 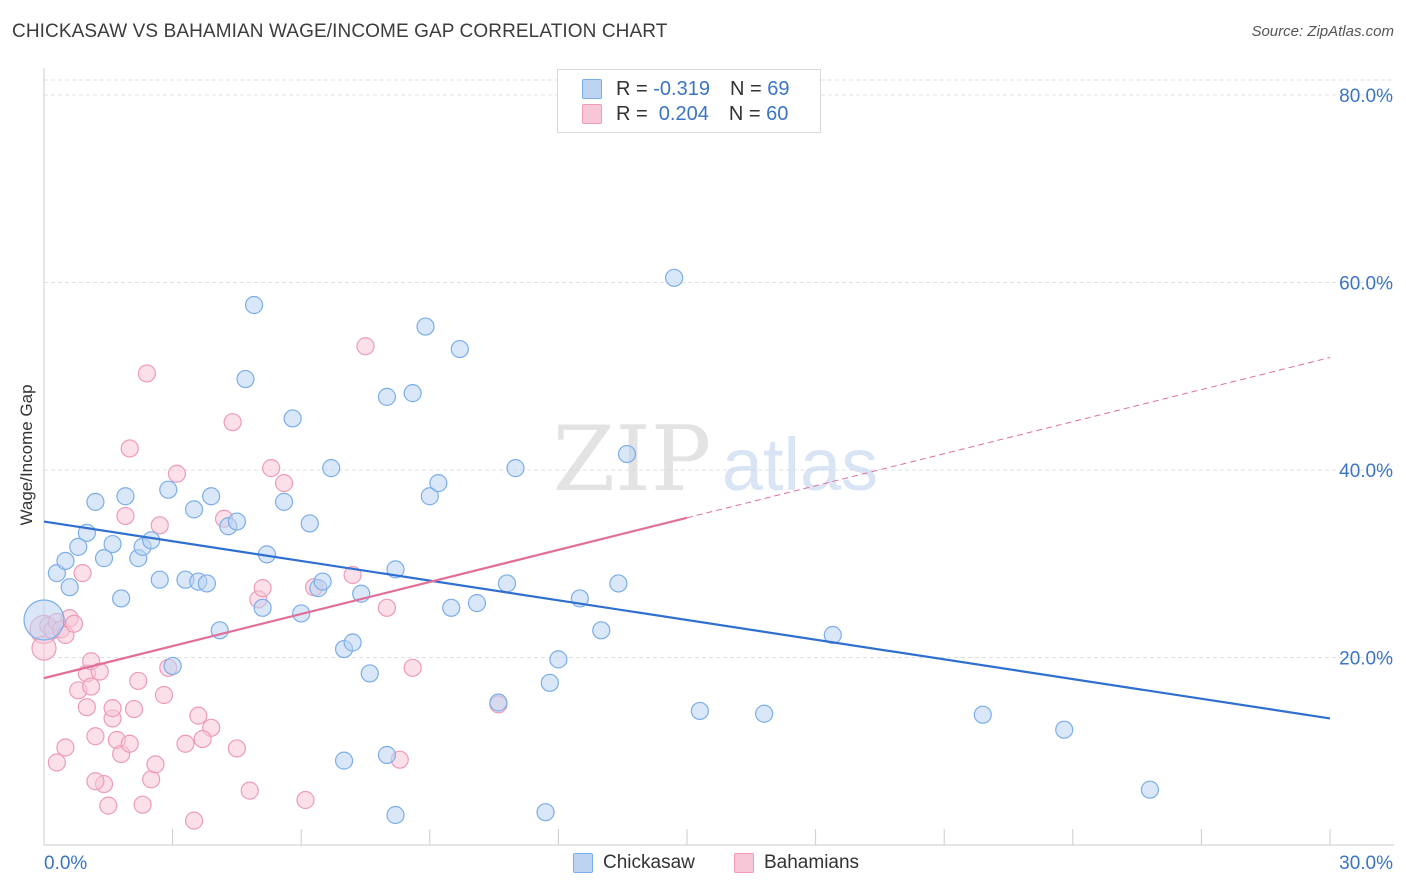 What do you see at coordinates (777, 113) in the screenshot?
I see `legend-n-value: 60` at bounding box center [777, 113].